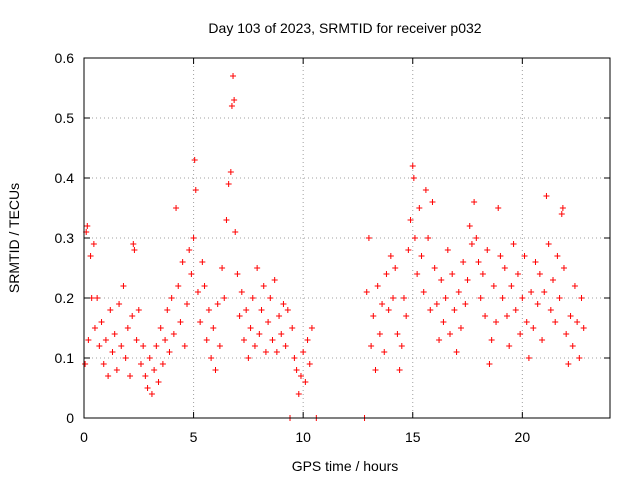  What do you see at coordinates (70, 418) in the screenshot?
I see `y-tick-label: 0` at bounding box center [70, 418].